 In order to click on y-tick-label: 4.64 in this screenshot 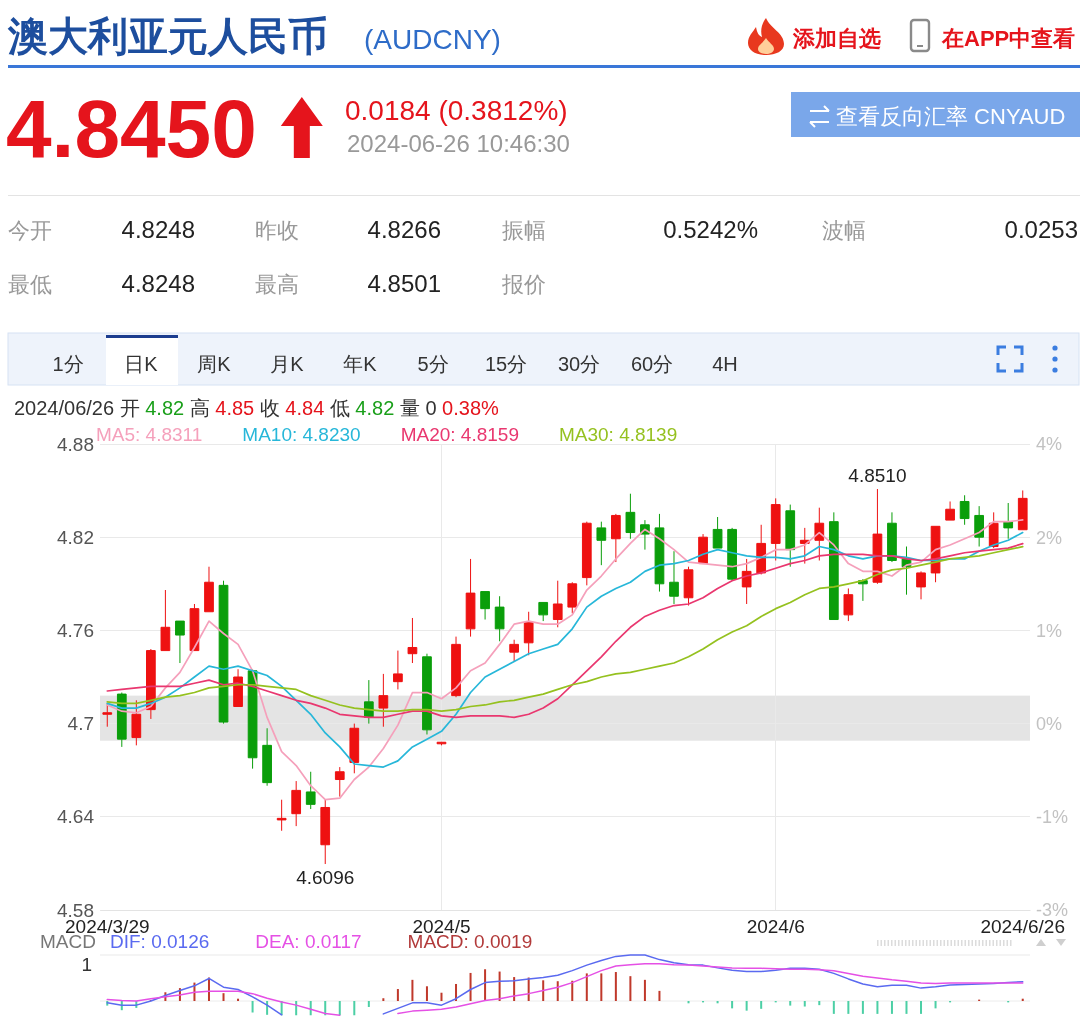, I will do `click(76, 817)`.